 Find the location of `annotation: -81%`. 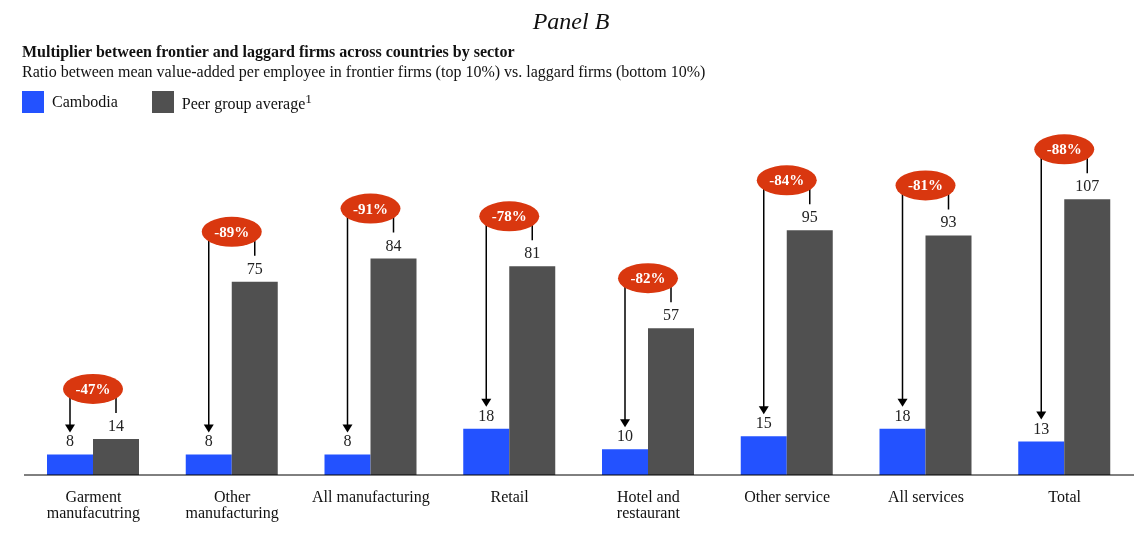

annotation: -81% is located at coordinates (925, 185).